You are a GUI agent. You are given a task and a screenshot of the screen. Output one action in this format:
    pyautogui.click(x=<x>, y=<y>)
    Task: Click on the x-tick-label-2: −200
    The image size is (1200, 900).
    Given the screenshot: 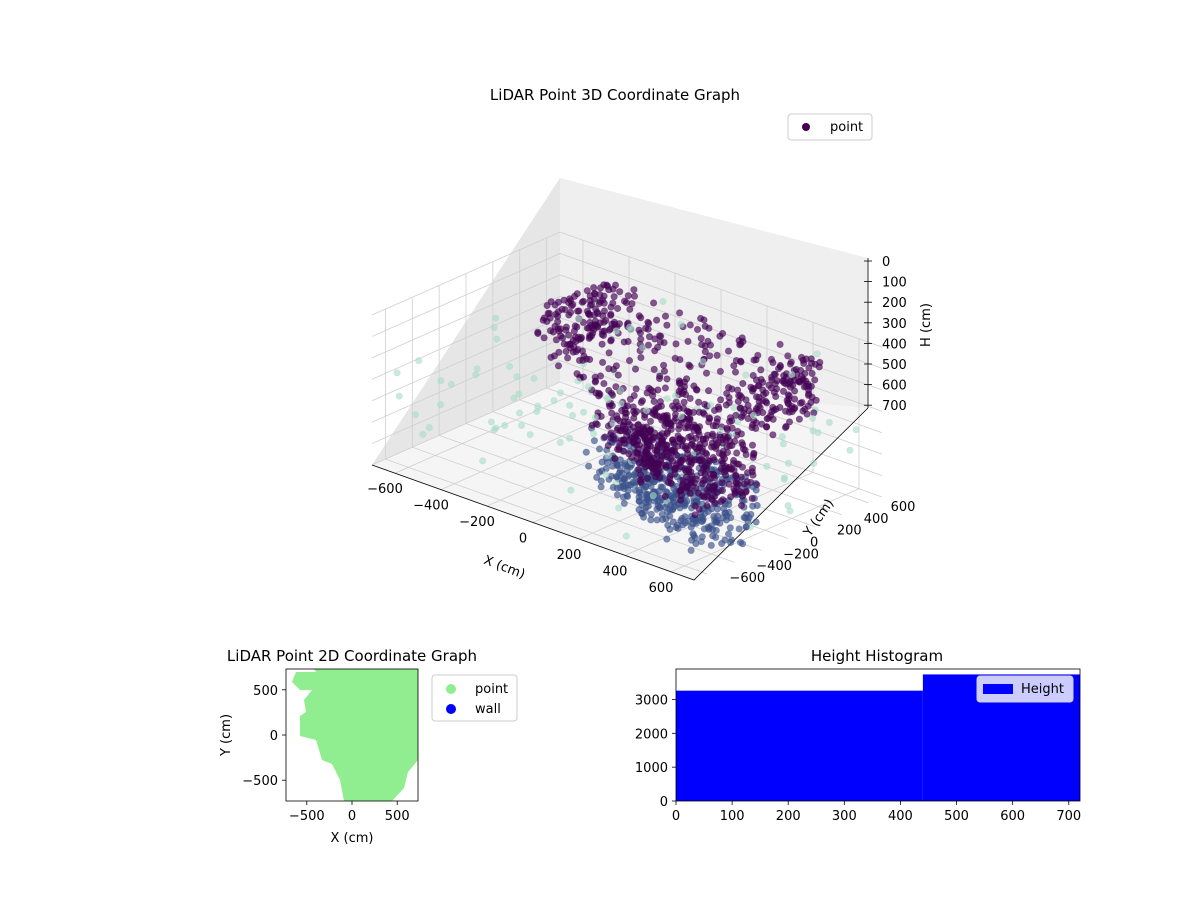 What is the action you would take?
    pyautogui.click(x=477, y=522)
    